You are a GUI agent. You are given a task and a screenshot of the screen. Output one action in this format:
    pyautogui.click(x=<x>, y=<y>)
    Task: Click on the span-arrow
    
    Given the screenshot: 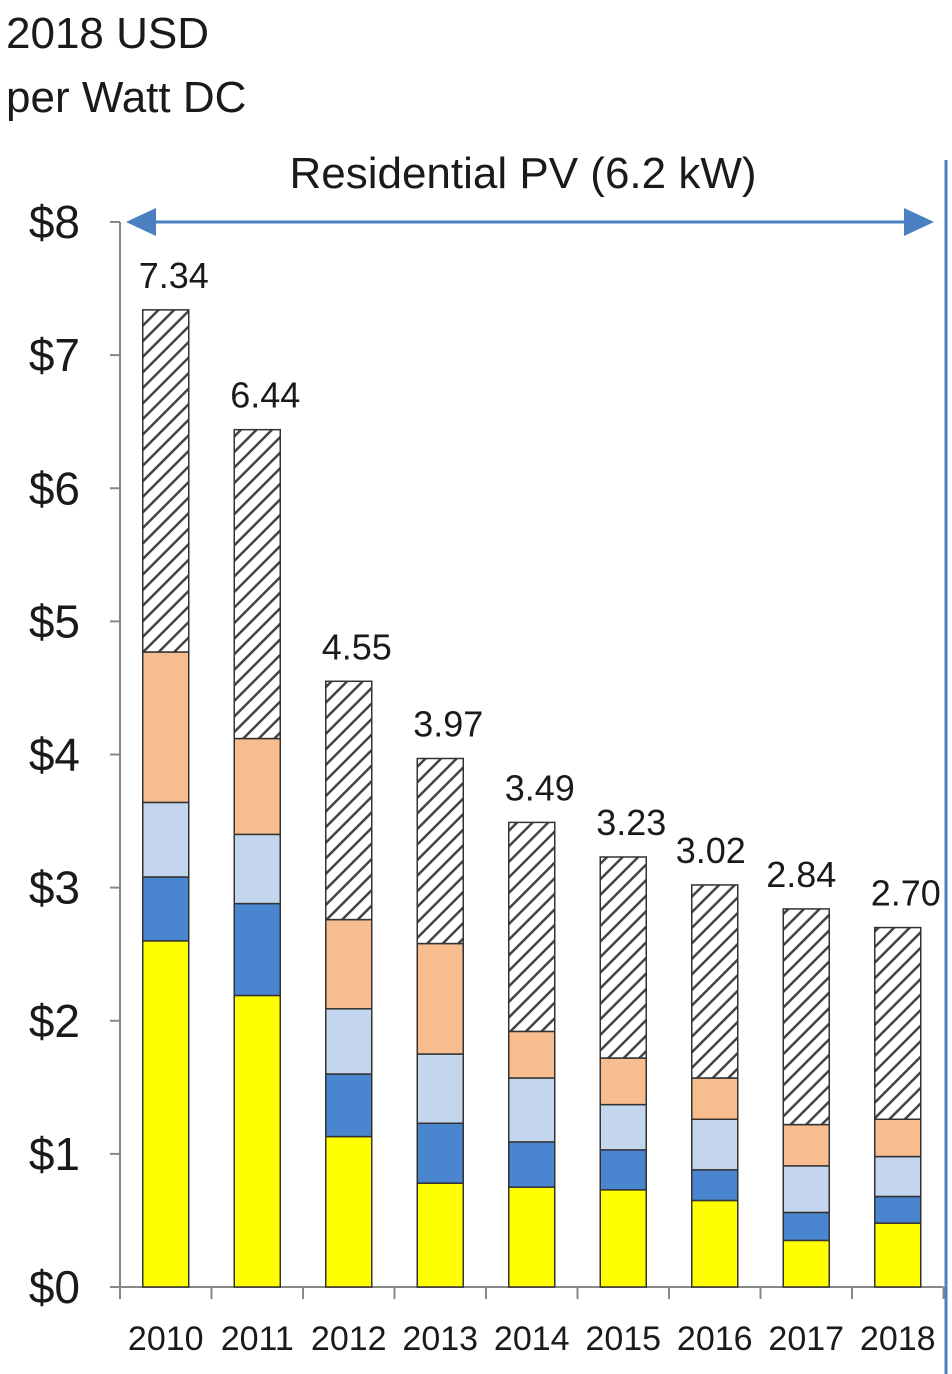 What is the action you would take?
    pyautogui.click(x=530, y=222)
    